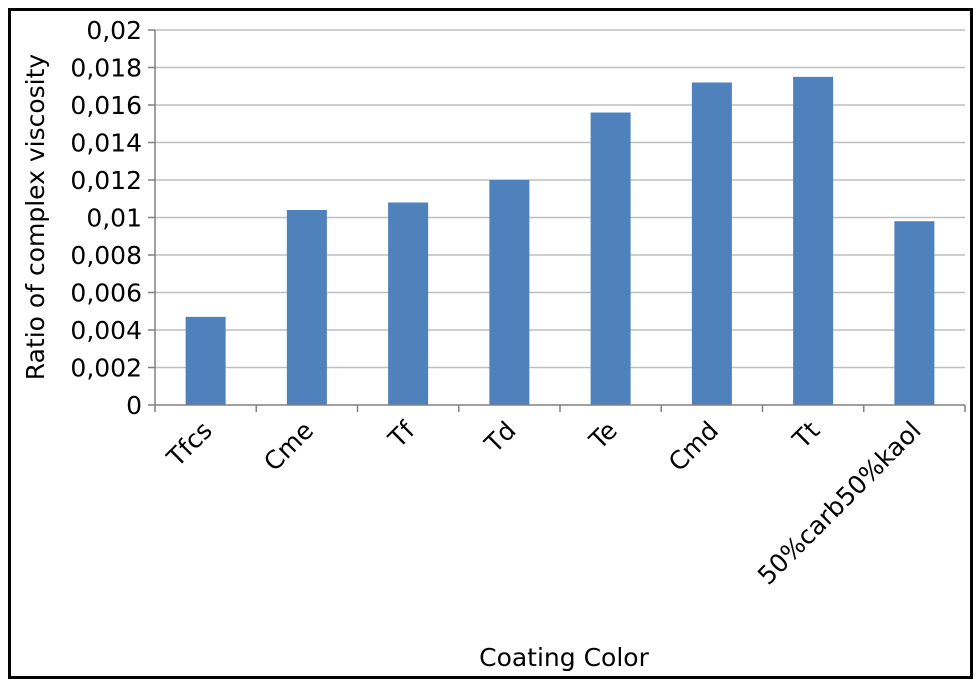  Describe the element at coordinates (603, 436) in the screenshot. I see `x-tick-label: Te` at that location.